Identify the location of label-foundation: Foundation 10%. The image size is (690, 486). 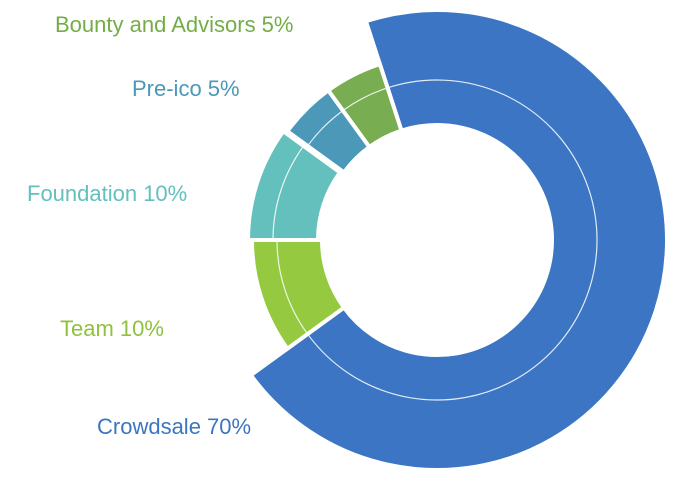
(107, 193).